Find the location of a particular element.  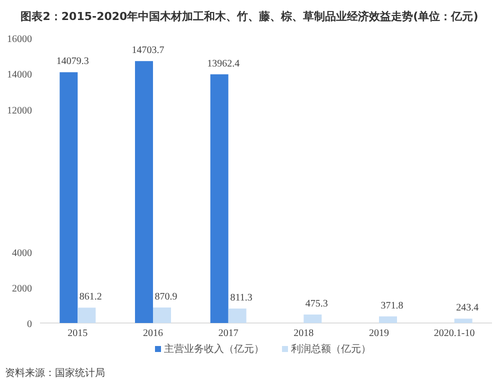

legend-label: 利润总额（亿元） is located at coordinates (331, 349).